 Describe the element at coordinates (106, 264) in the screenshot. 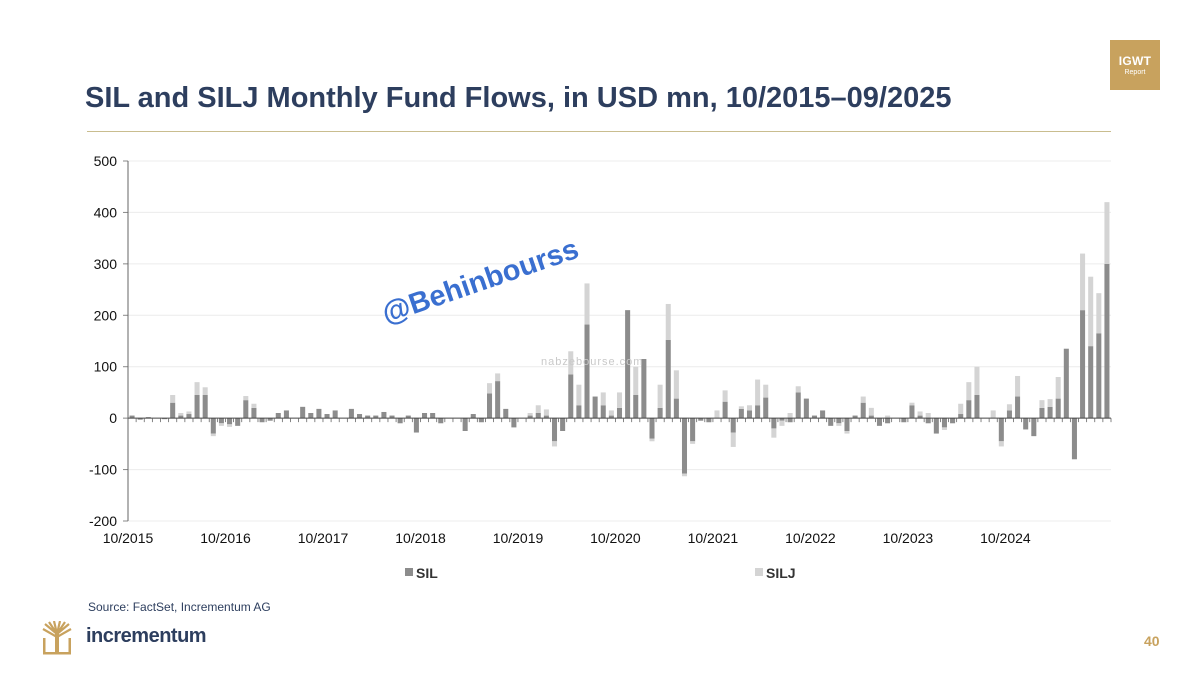

I see `y-tick-label: 300` at that location.